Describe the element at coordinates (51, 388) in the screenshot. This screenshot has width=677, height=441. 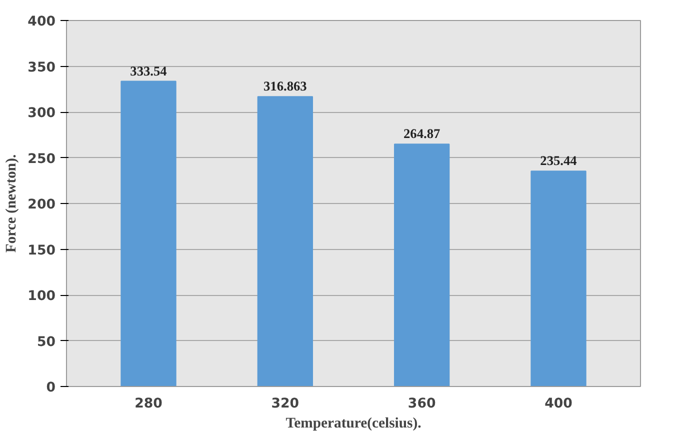
I see `y-tick-label: 0` at that location.